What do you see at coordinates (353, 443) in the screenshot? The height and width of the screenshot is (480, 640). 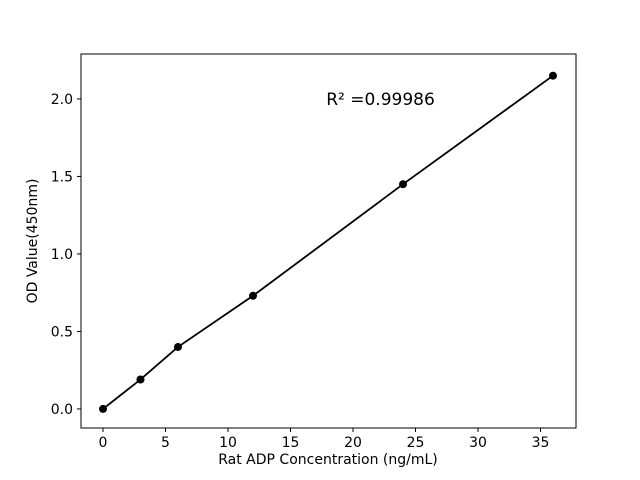 I see `x-tick-label: 20` at bounding box center [353, 443].